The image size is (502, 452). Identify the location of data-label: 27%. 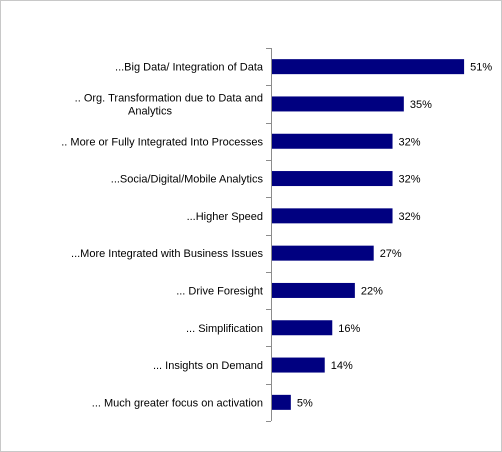
(391, 254).